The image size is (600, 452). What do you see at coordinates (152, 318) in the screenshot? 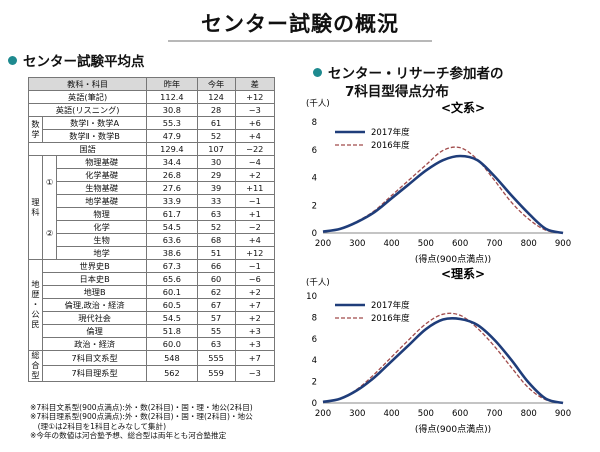
I see `table-row: 現代社会 54.5 57 +2` at bounding box center [152, 318].